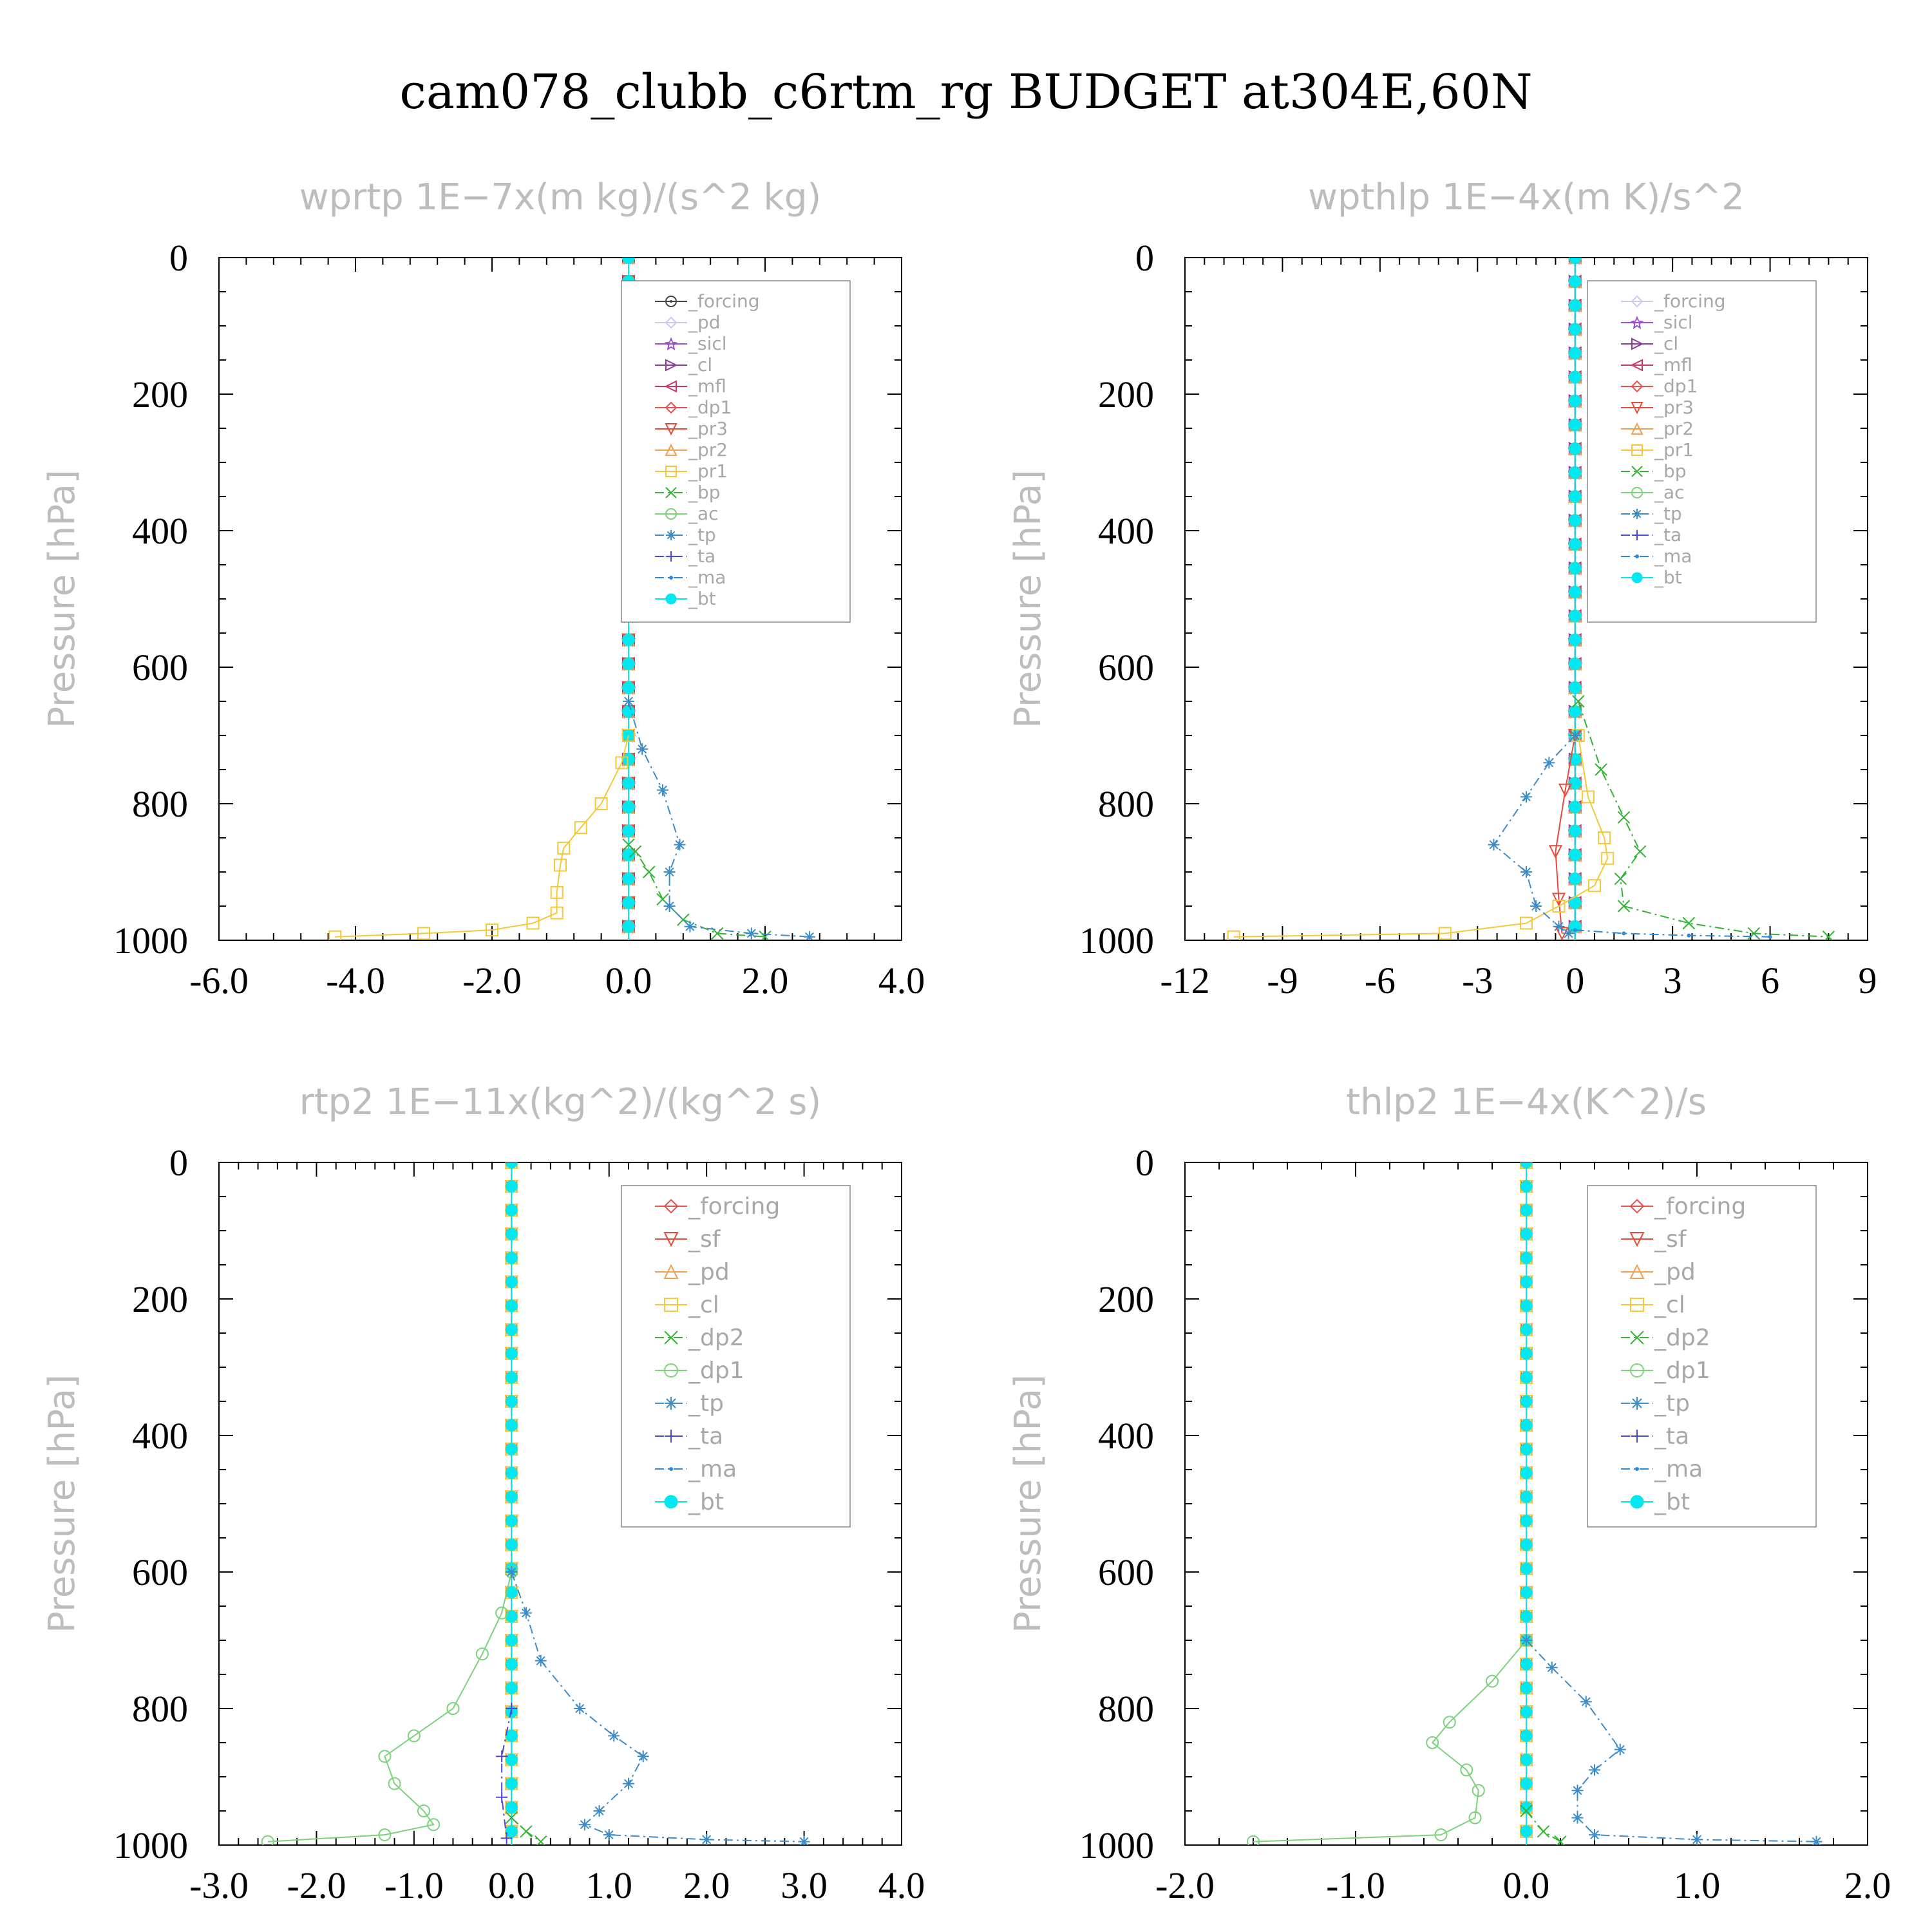 The height and width of the screenshot is (1932, 1932). I want to click on y-tick-label: 600, so click(160, 667).